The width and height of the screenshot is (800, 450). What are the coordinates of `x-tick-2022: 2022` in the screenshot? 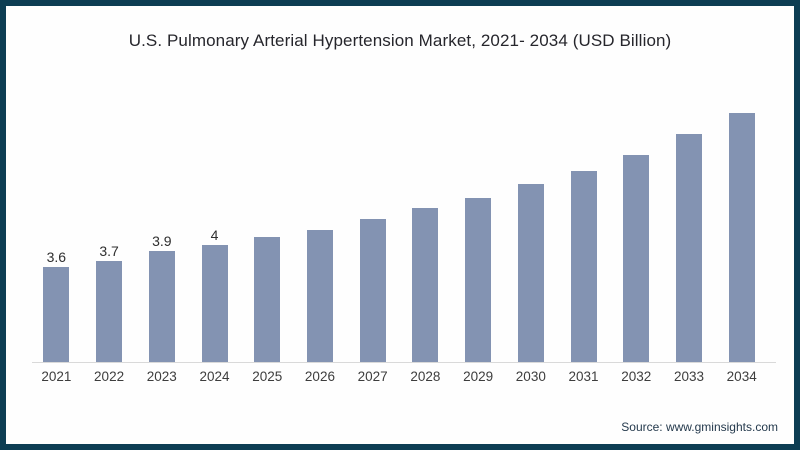 It's located at (109, 376).